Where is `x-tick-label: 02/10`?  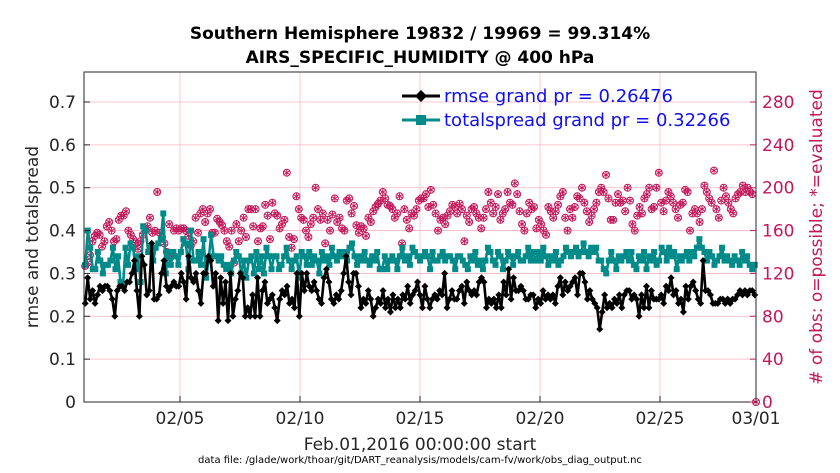
x-tick-label: 02/10 is located at coordinates (300, 419).